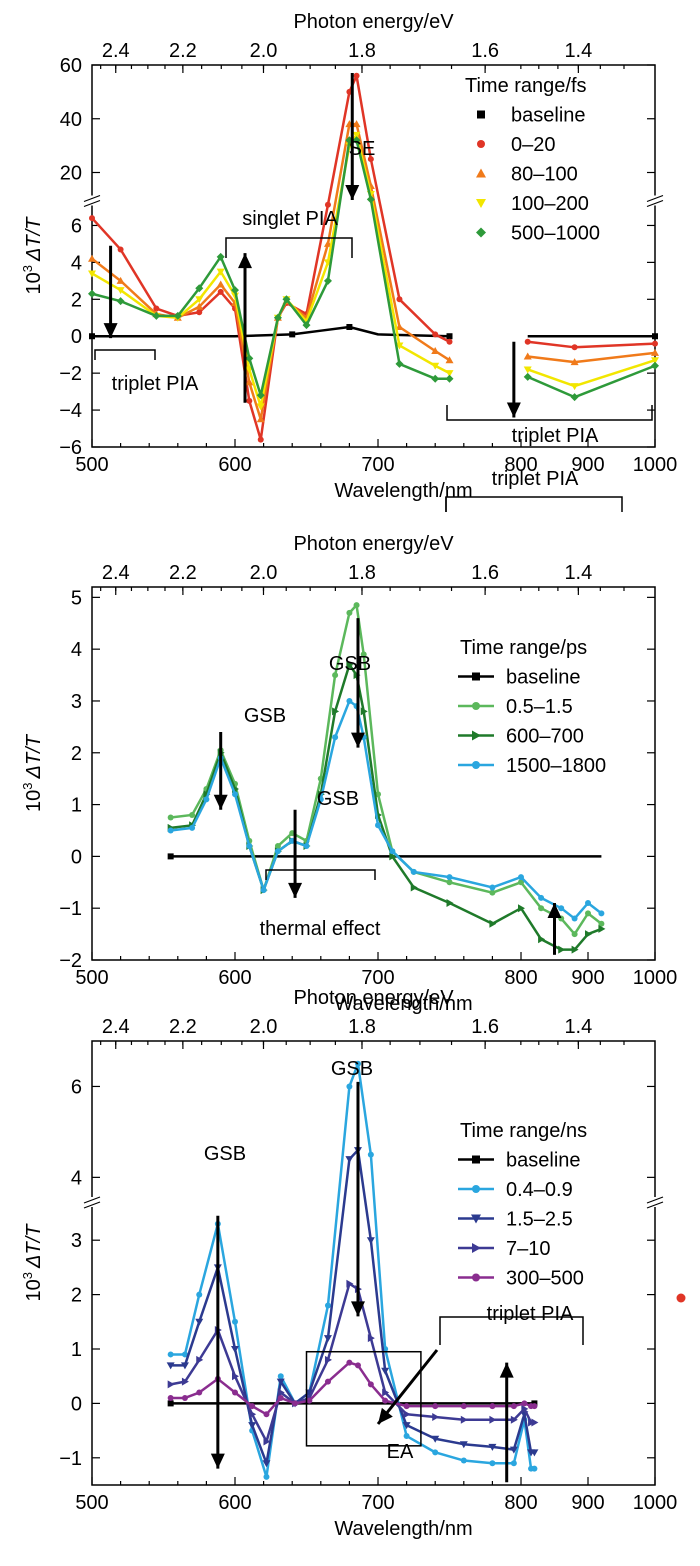 Image resolution: width=700 pixels, height=1566 pixels. I want to click on energy-axis-label: Photon energy/eV, so click(373, 998).